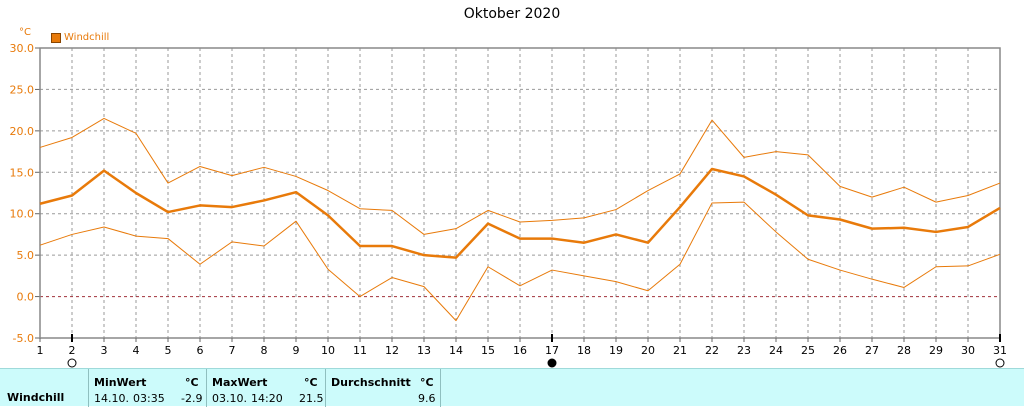  What do you see at coordinates (584, 350) in the screenshot?
I see `x-tick-label: 18` at bounding box center [584, 350].